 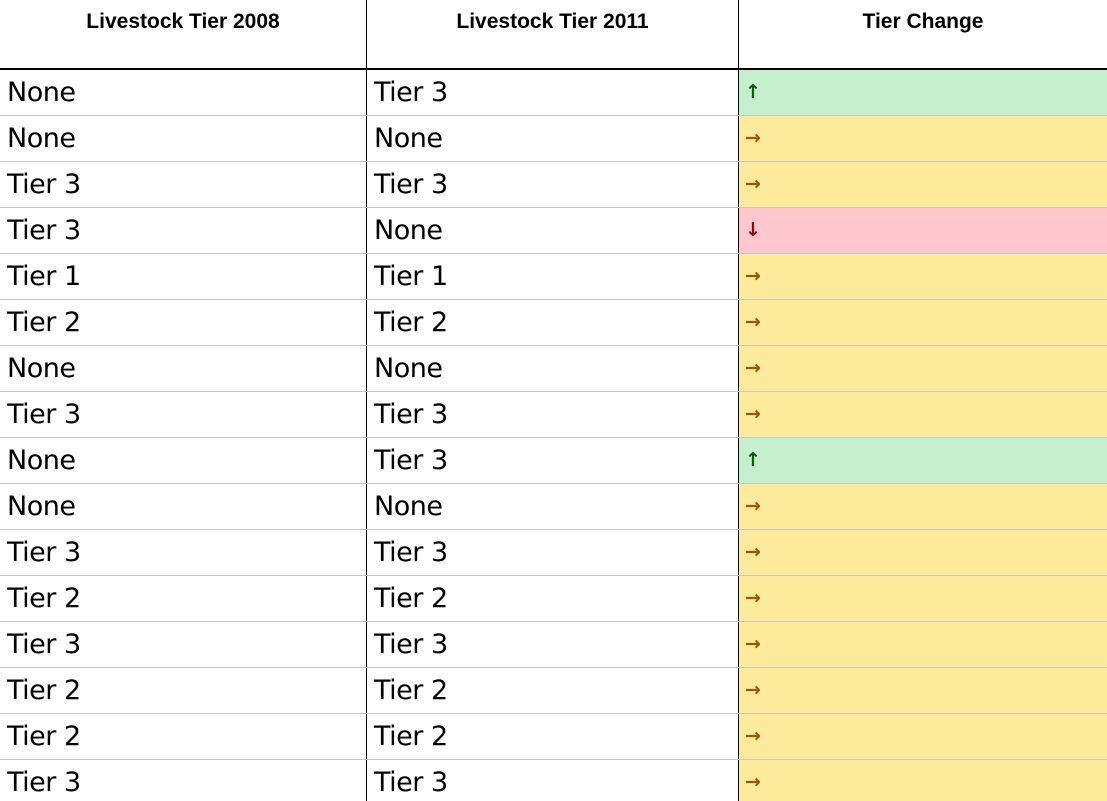 I want to click on cell-tier-2008: Tier 1, so click(x=183, y=276).